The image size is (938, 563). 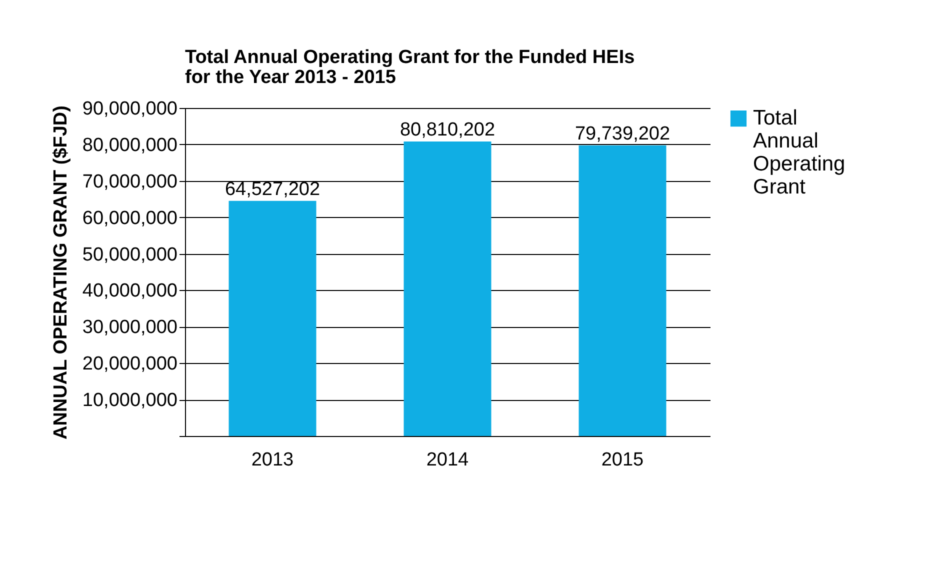 I want to click on chart-title: Total Annual Operating Grant for the Funded HEIs for the Year 2013 - 2015, so click(x=410, y=67).